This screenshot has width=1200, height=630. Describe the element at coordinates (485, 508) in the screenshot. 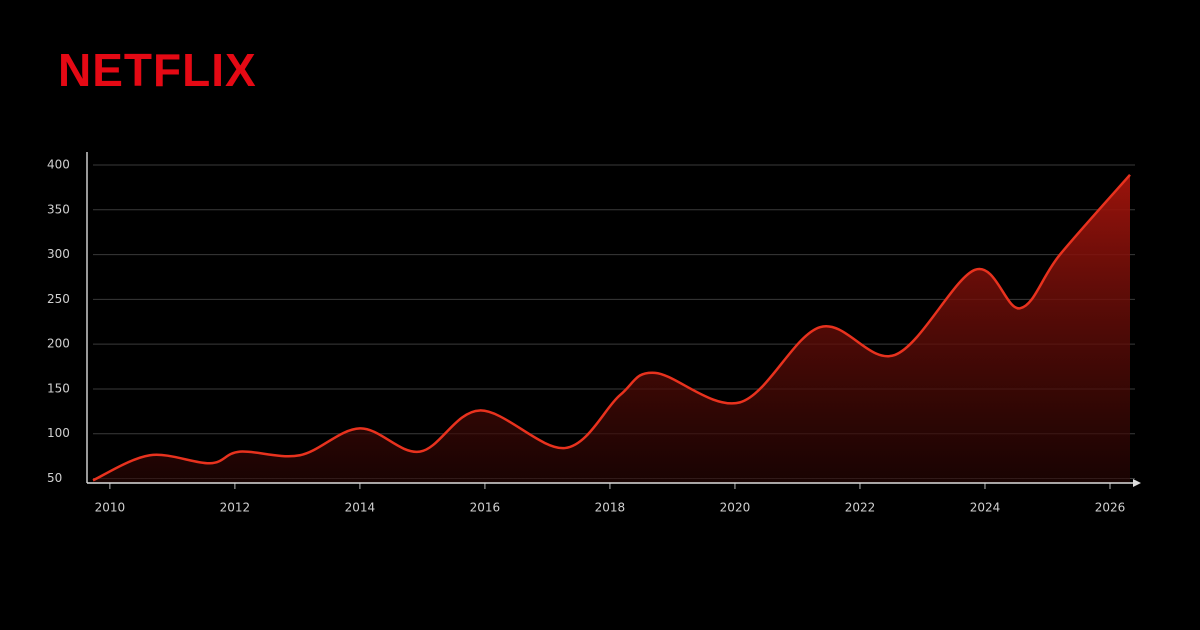

I see `x-tick-label: 2016` at that location.